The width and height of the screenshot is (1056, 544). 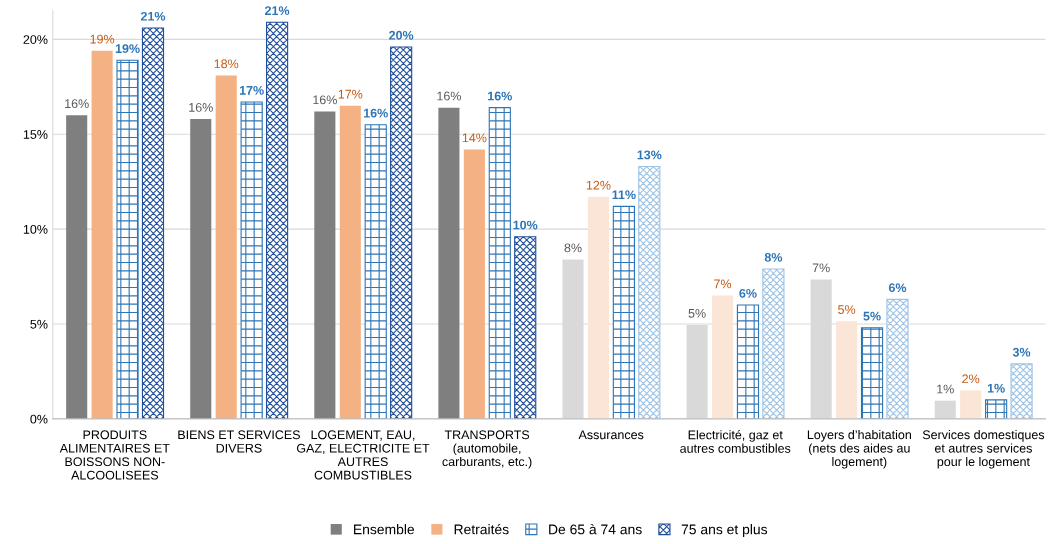 What do you see at coordinates (595, 529) in the screenshot?
I see `legend-label: De 65 à 74 ans` at bounding box center [595, 529].